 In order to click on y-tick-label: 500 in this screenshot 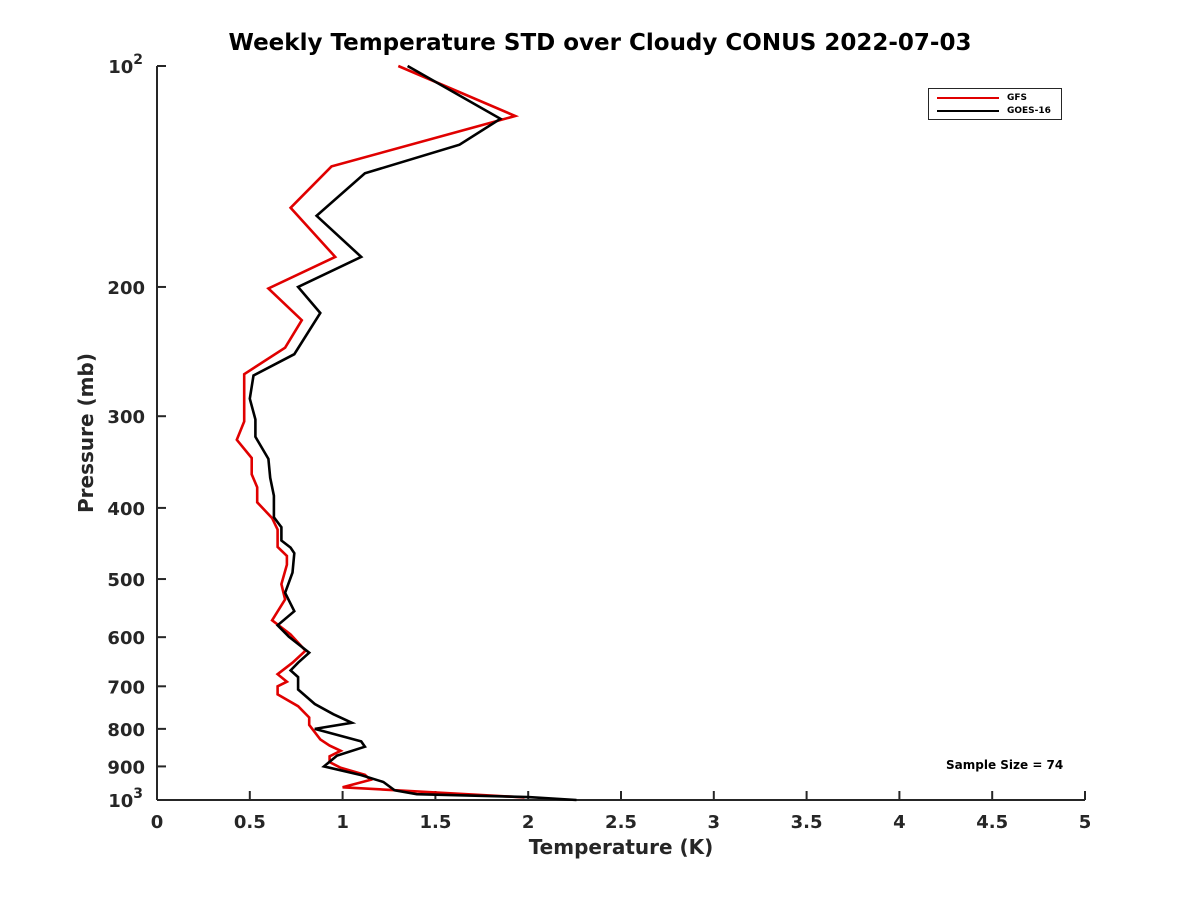, I will do `click(126, 580)`.